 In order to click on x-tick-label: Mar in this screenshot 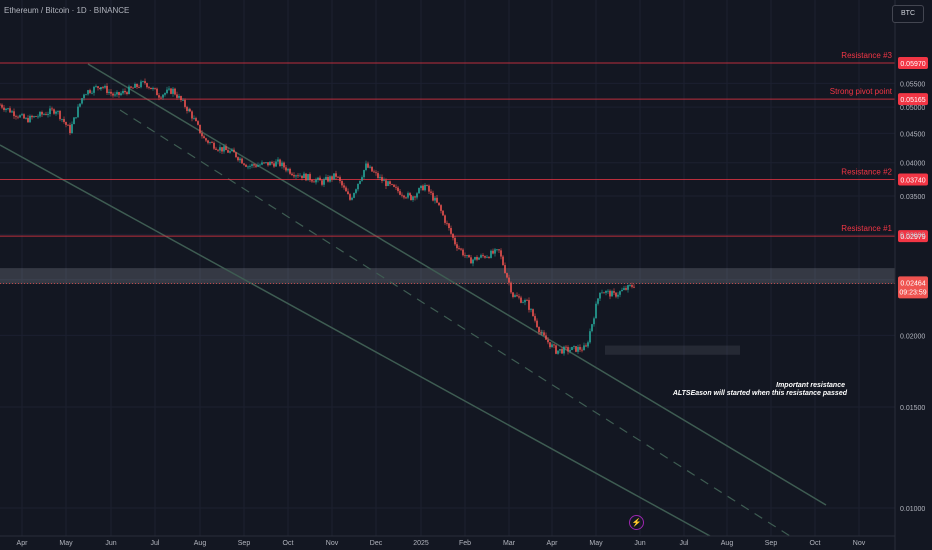, I will do `click(509, 543)`.